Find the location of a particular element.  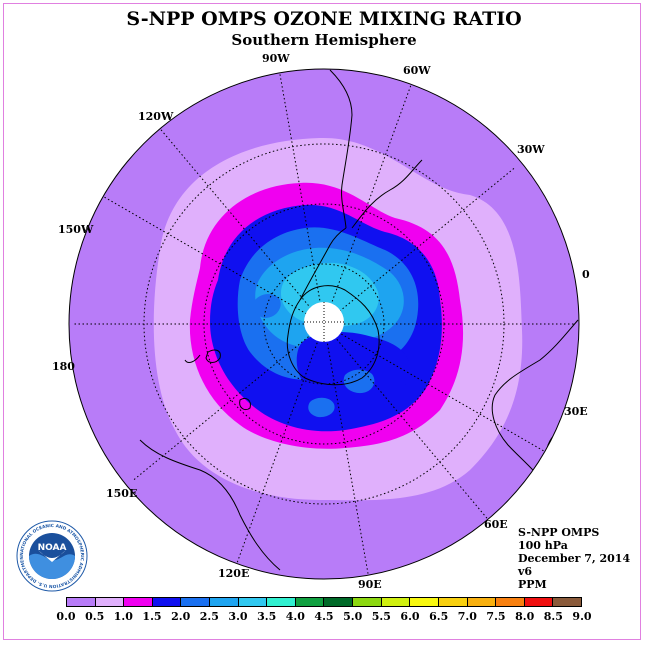

info-version: v6 is located at coordinates (525, 571).